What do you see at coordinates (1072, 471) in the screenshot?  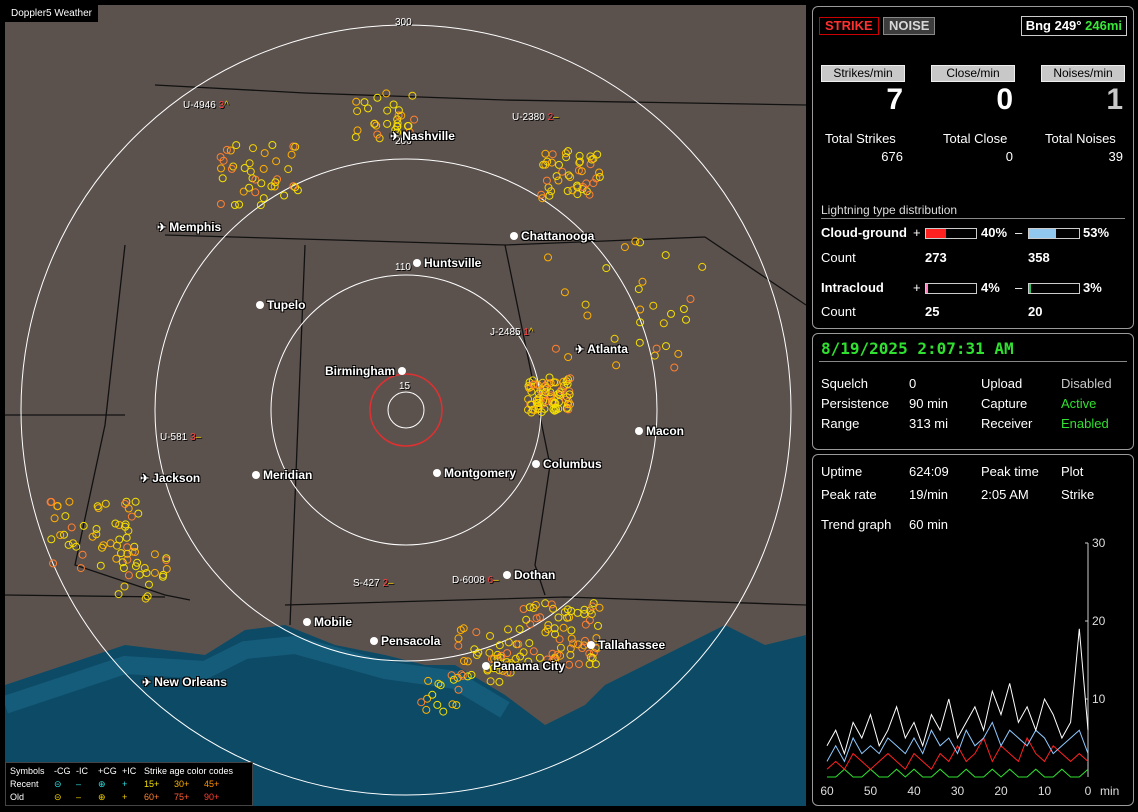 I see `plot-label: Plot` at bounding box center [1072, 471].